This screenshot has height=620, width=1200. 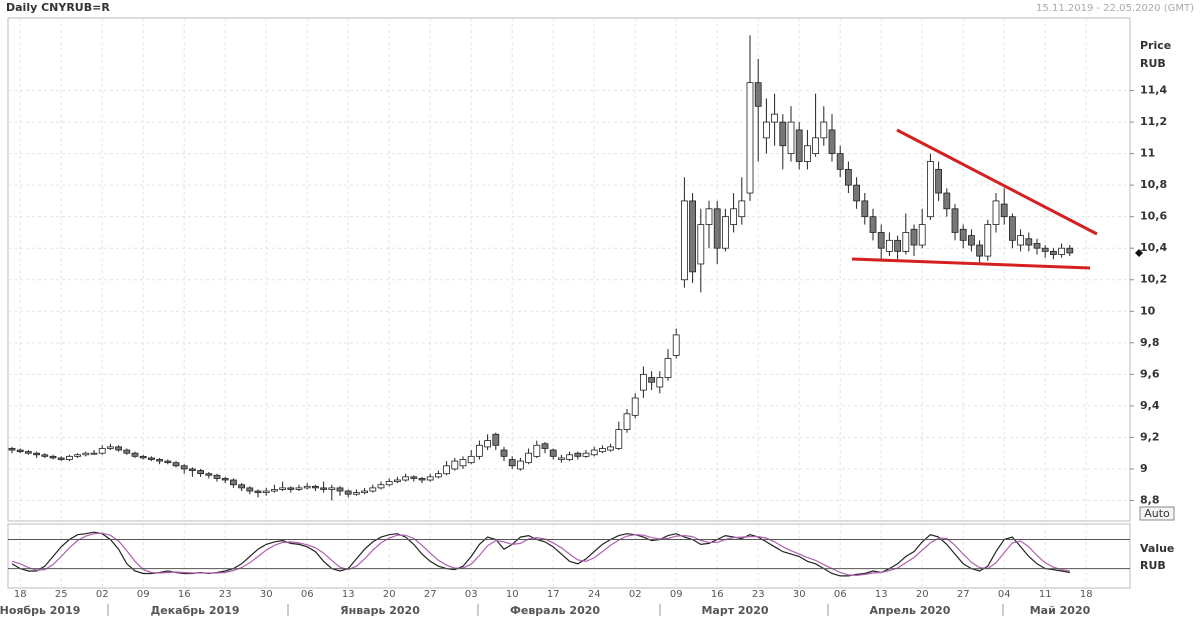 I want to click on oscillator-unit: RUB, so click(x=1153, y=565).